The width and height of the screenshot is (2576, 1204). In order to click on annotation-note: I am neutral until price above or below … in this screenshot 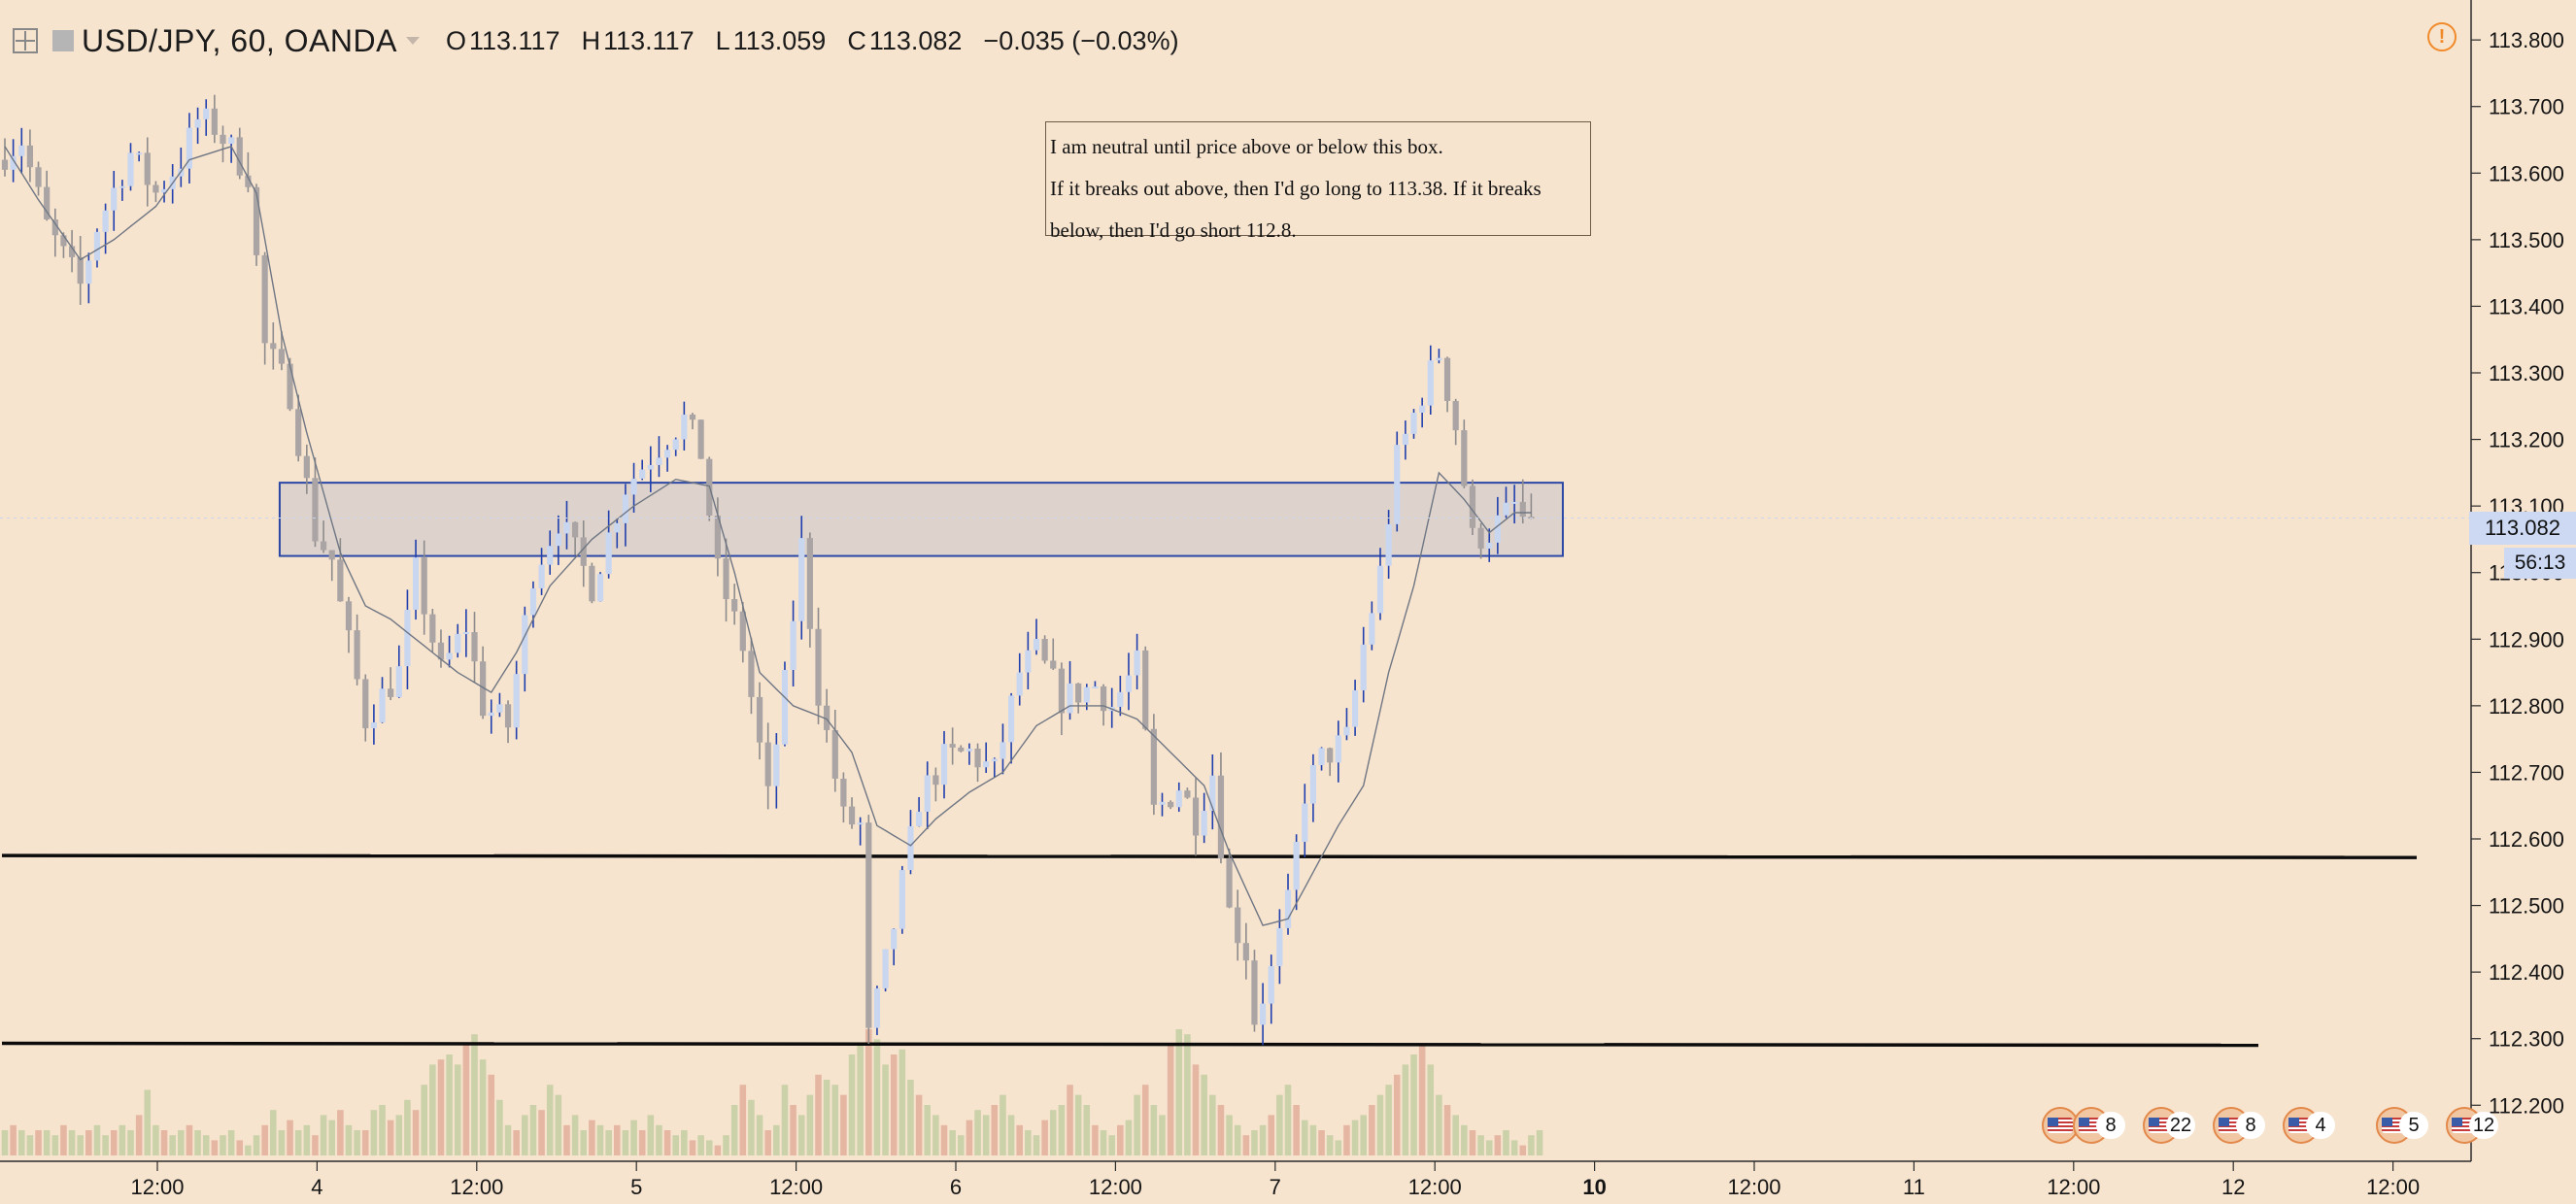, I will do `click(1318, 181)`.